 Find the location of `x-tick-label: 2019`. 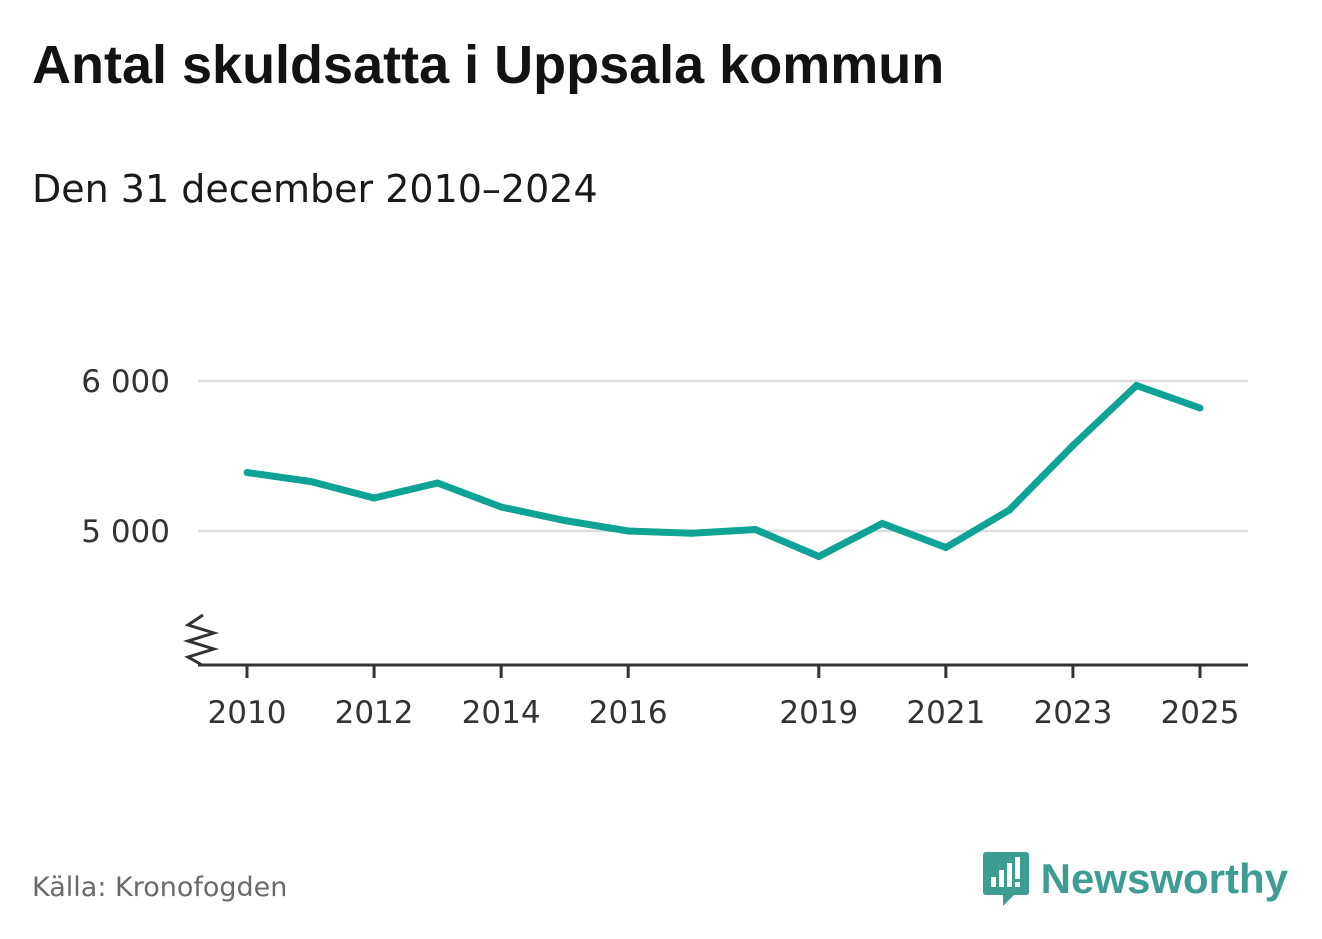

x-tick-label: 2019 is located at coordinates (818, 713).